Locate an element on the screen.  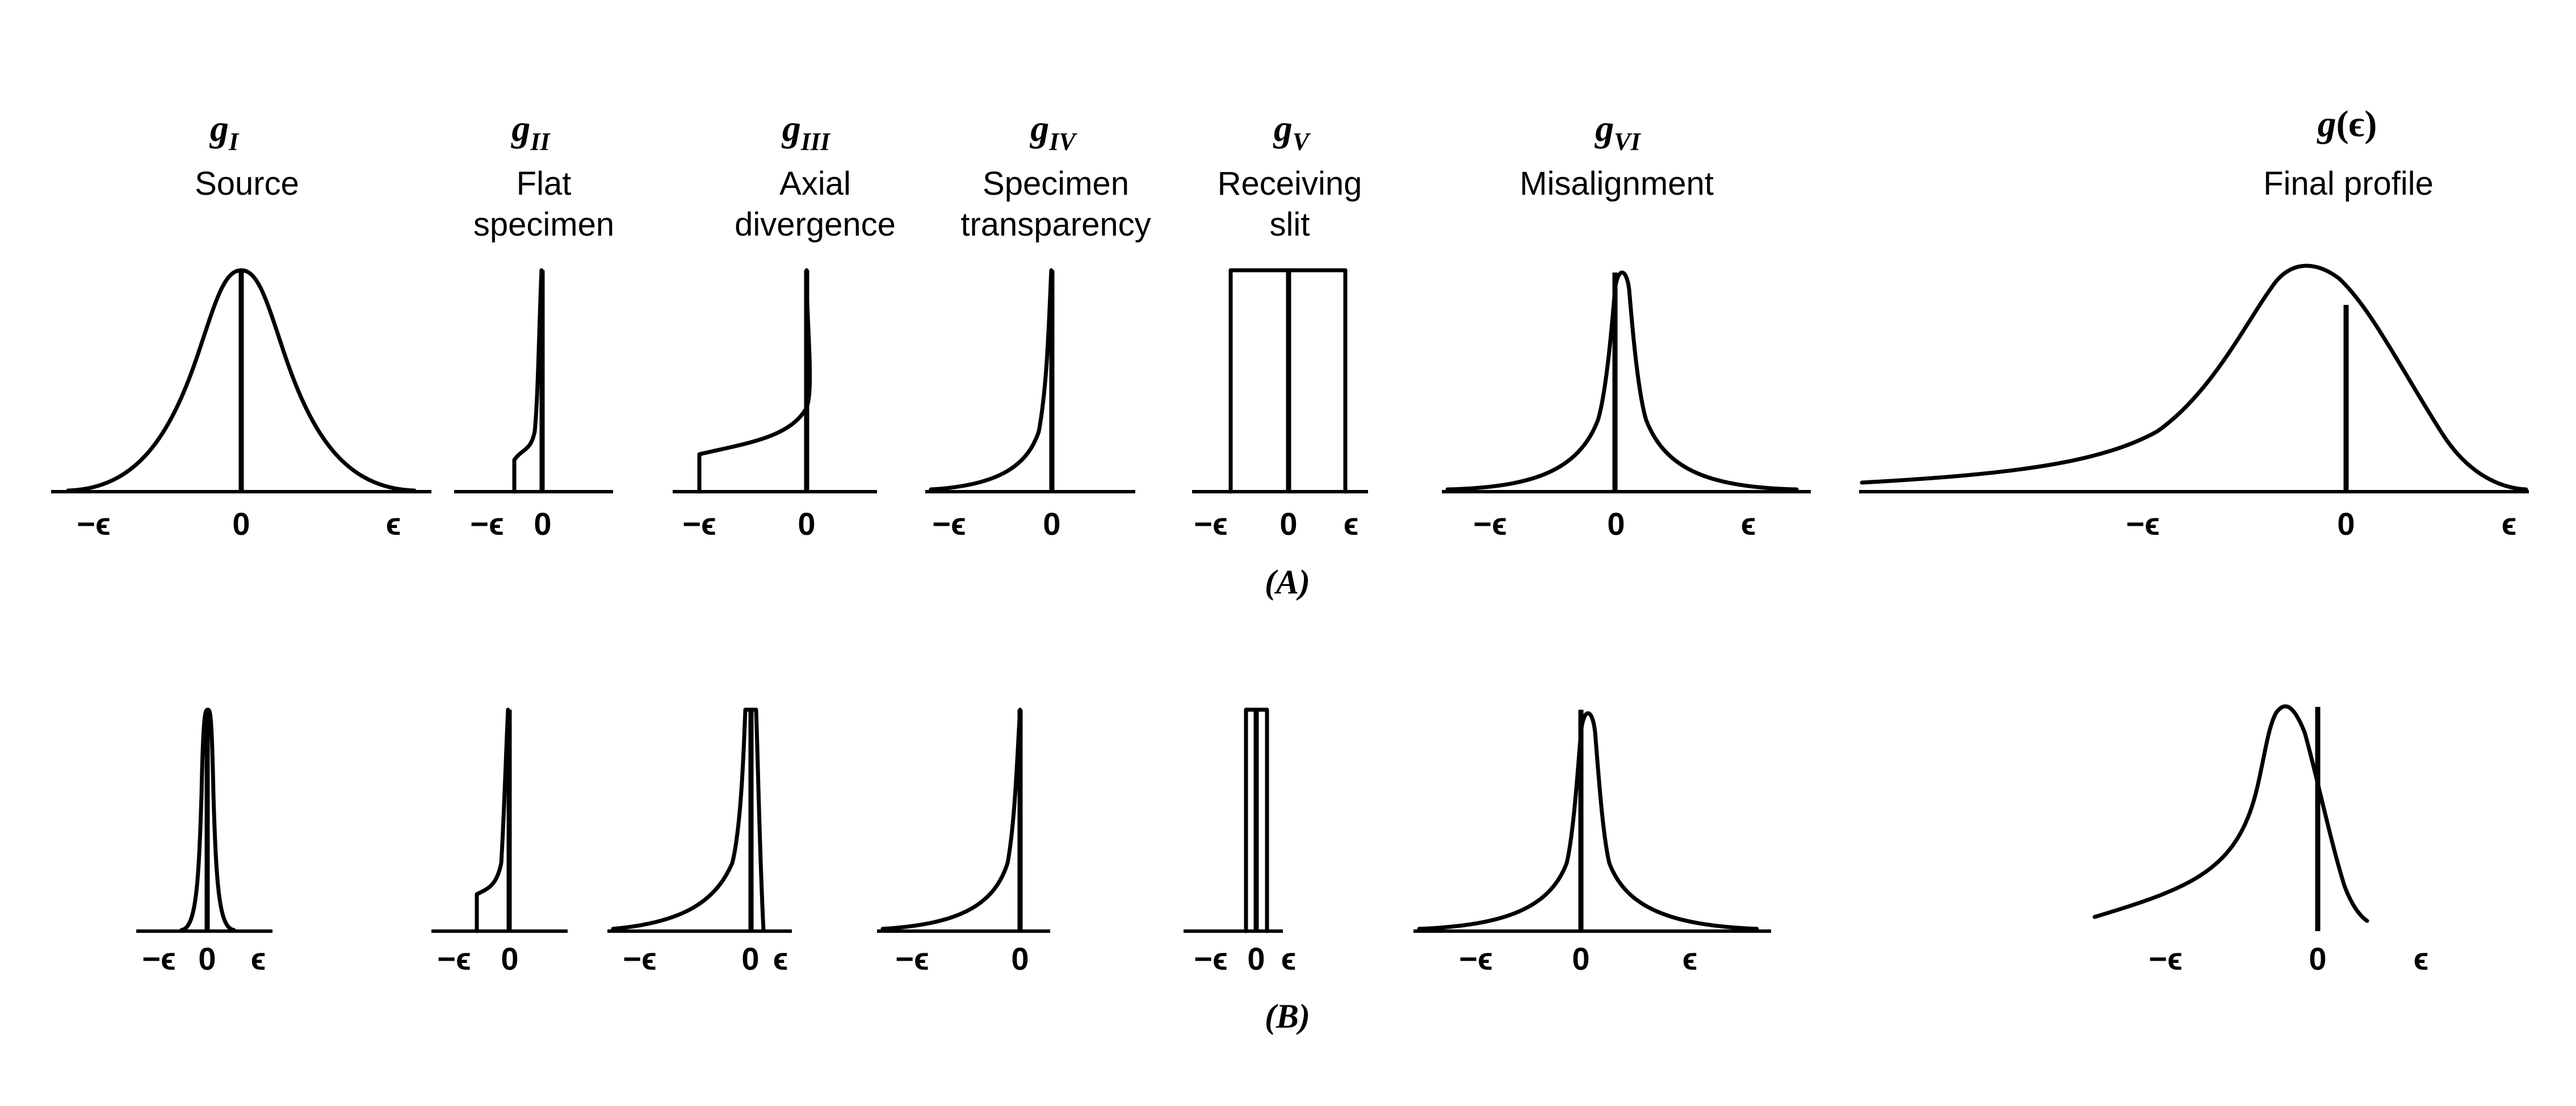
plot-b-specimen-transparency: −ϵ 0 is located at coordinates (964, 842).